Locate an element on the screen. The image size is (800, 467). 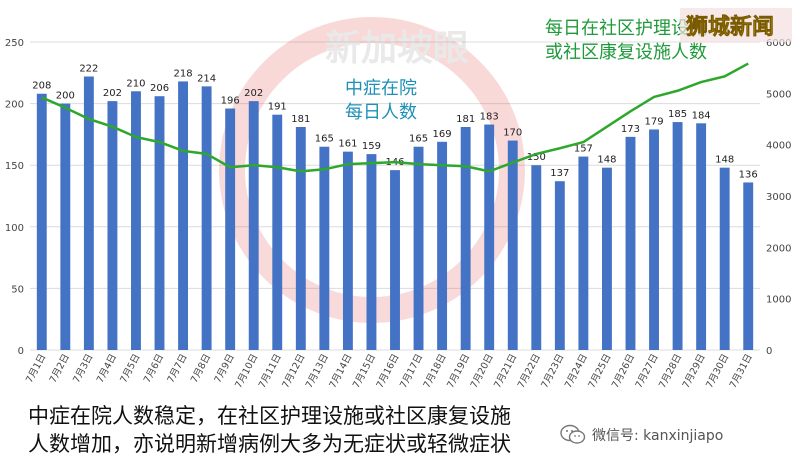
y-axis-right: 0 1000 2000 3000 4000 5000 6000 is located at coordinates (778, 197).